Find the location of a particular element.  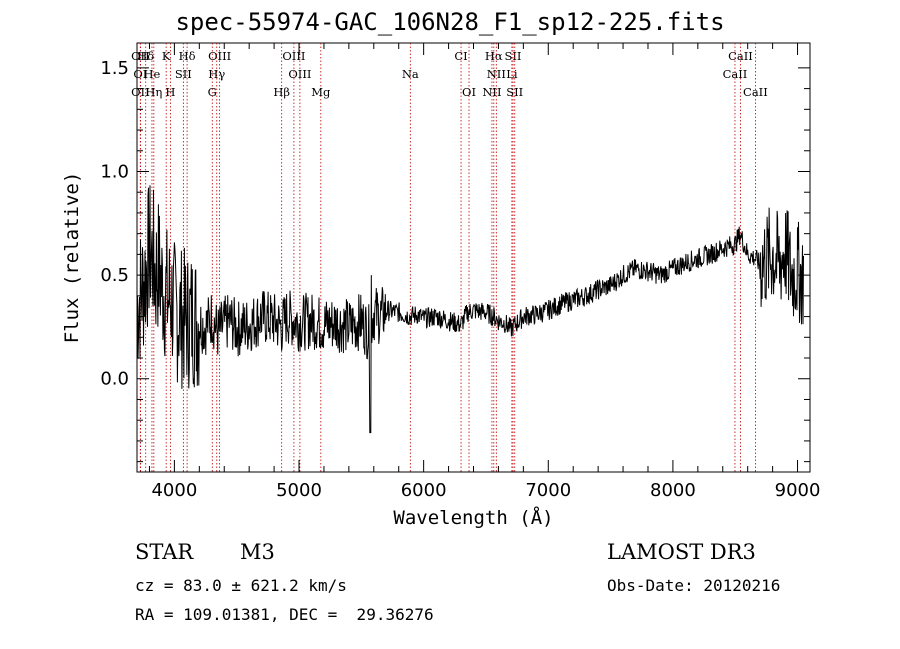

y-tick-label: 1.0 is located at coordinates (114, 171).